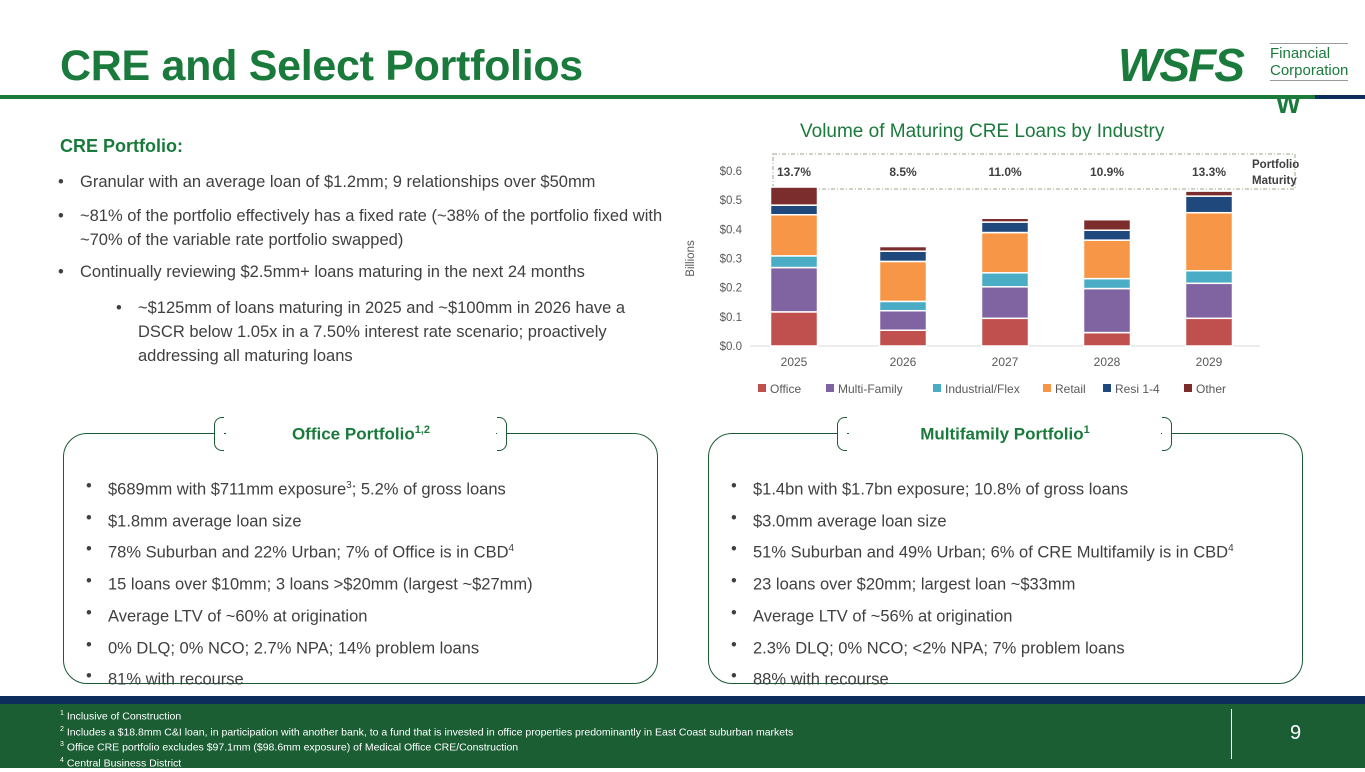  What do you see at coordinates (982, 678) in the screenshot?
I see `bullet-item: 88% with recourse` at bounding box center [982, 678].